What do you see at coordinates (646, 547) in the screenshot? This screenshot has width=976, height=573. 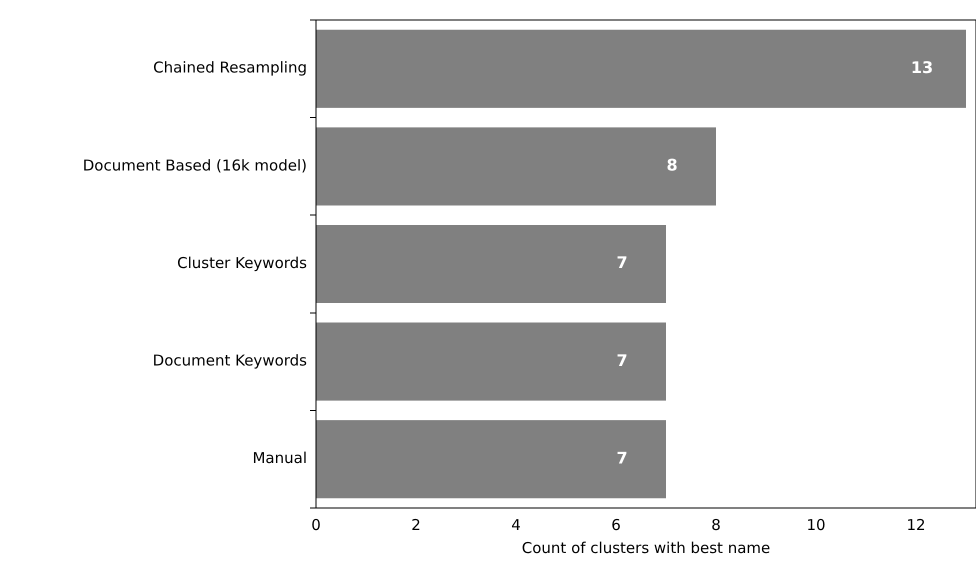 I see `x-axis-title: Count of clusters with best name` at bounding box center [646, 547].